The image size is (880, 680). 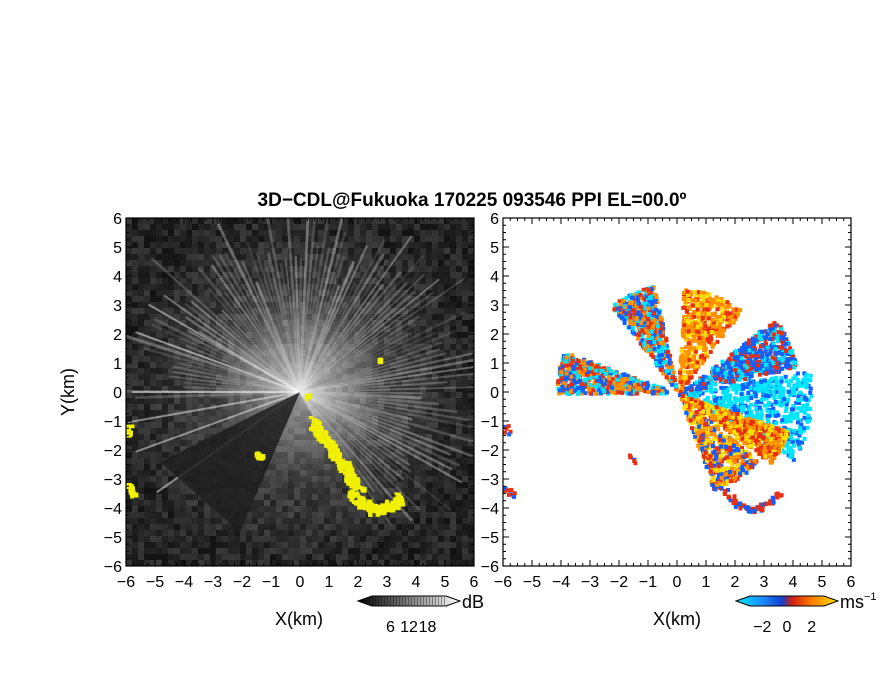 What do you see at coordinates (117, 335) in the screenshot?
I see `y-tick-label: 2` at bounding box center [117, 335].